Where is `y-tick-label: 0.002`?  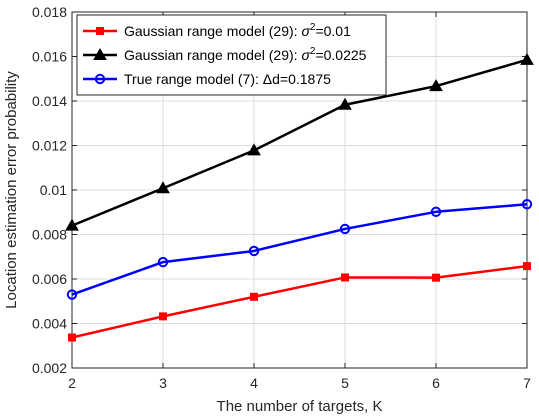
y-tick-label: 0.002 is located at coordinates (49, 368).